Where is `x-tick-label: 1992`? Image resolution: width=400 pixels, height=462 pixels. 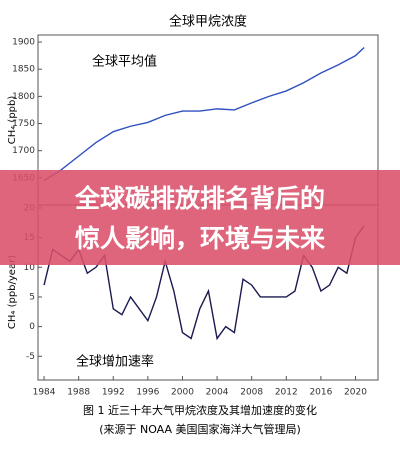
x-tick-label: 1992 is located at coordinates (113, 393).